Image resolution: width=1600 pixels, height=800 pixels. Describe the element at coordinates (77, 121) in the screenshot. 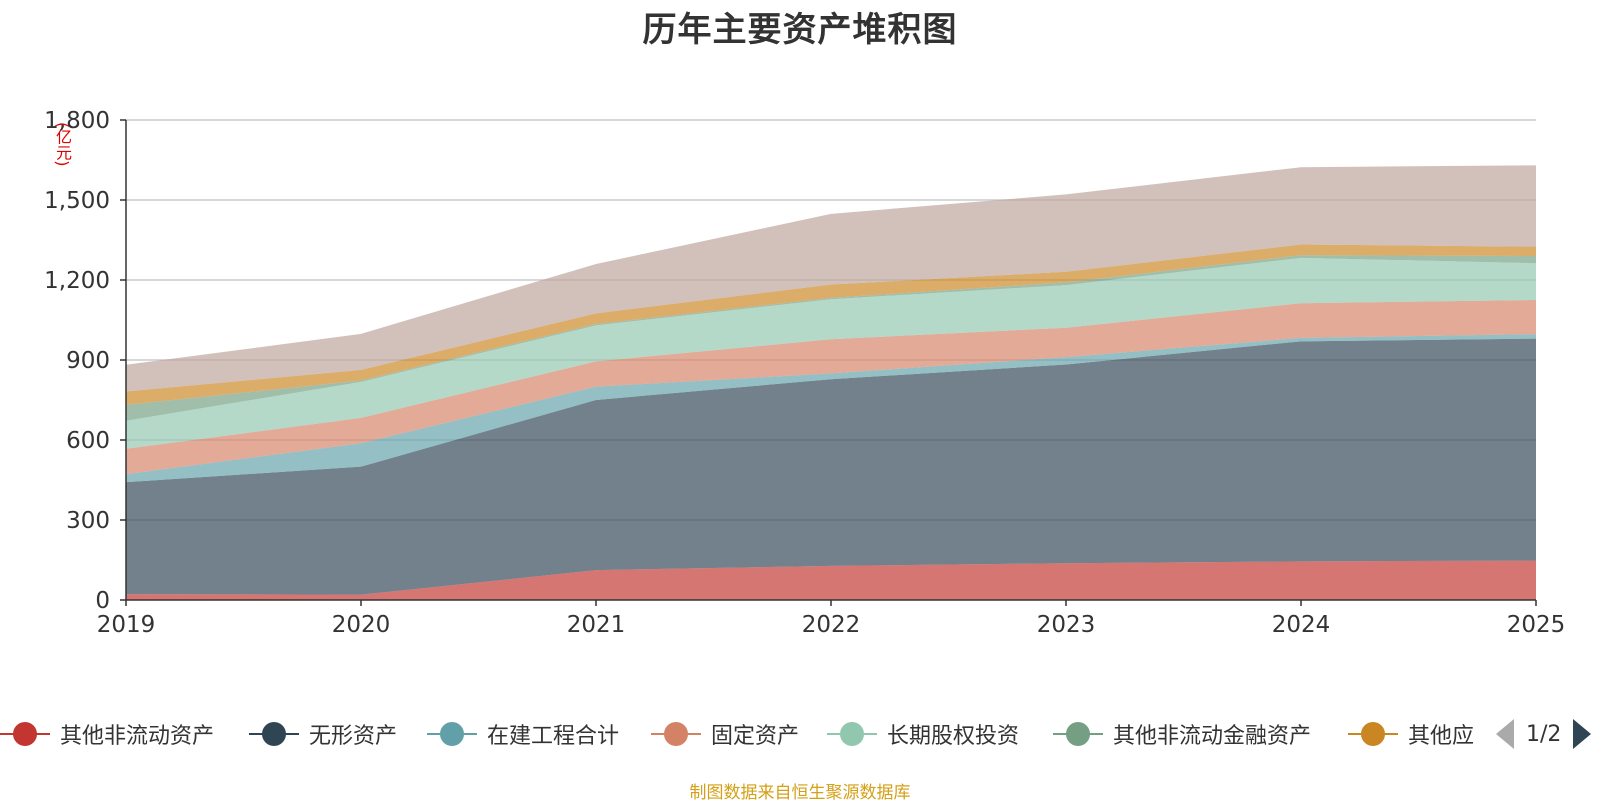

I see `y-tick-label-6: 1,800` at that location.